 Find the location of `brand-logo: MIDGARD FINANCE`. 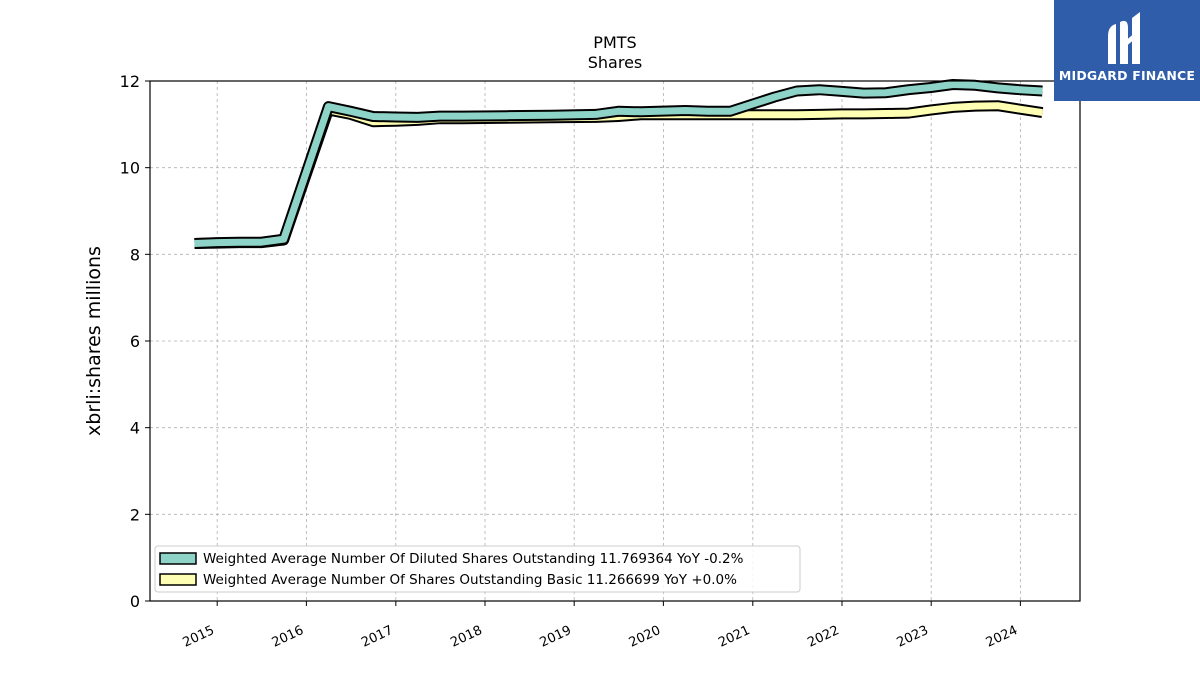

brand-logo: MIDGARD FINANCE is located at coordinates (1127, 50).